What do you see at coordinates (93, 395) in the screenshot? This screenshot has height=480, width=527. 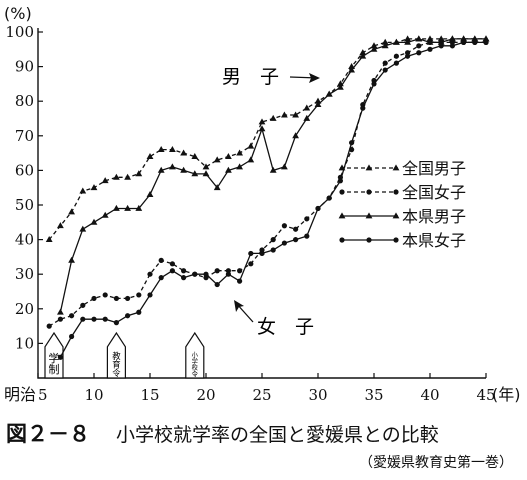 I see `x-tick-label: 10` at bounding box center [93, 395].